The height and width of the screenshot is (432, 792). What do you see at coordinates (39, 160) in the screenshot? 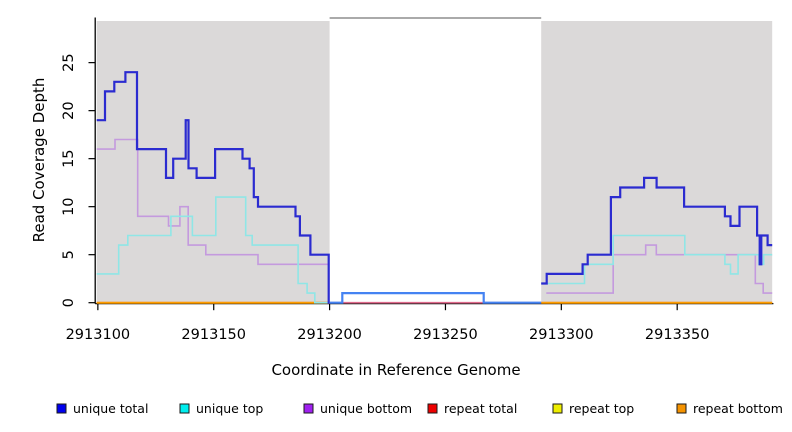
I see `y-axis-title: Read Coverage Depth` at bounding box center [39, 160].